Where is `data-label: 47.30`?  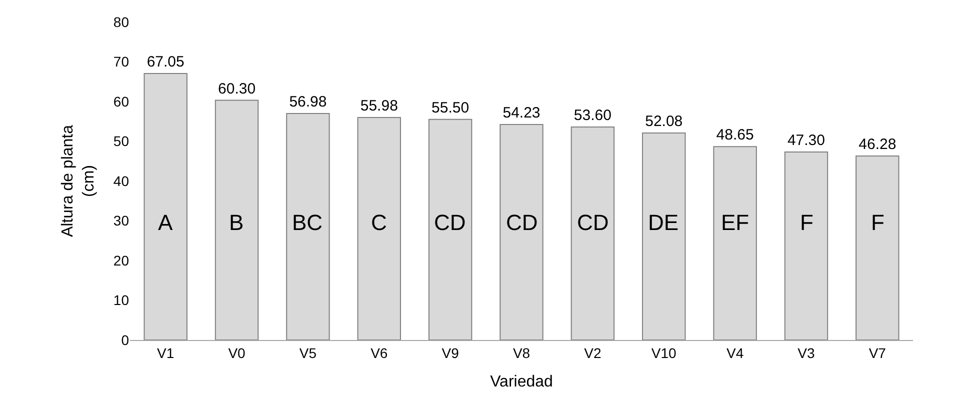 data-label: 47.30 is located at coordinates (806, 140).